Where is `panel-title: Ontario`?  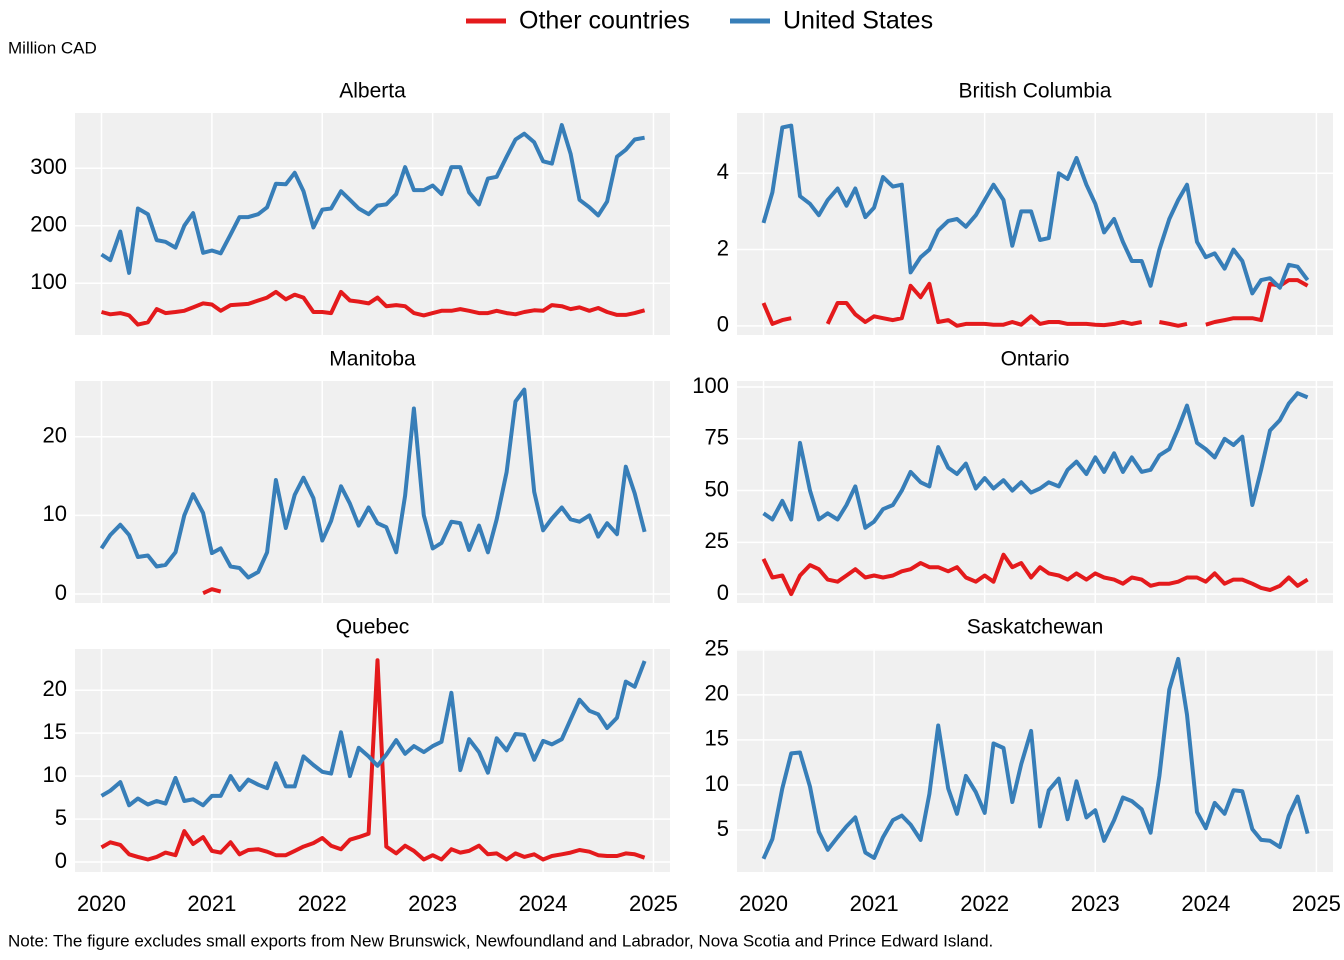 panel-title: Ontario is located at coordinates (1035, 359).